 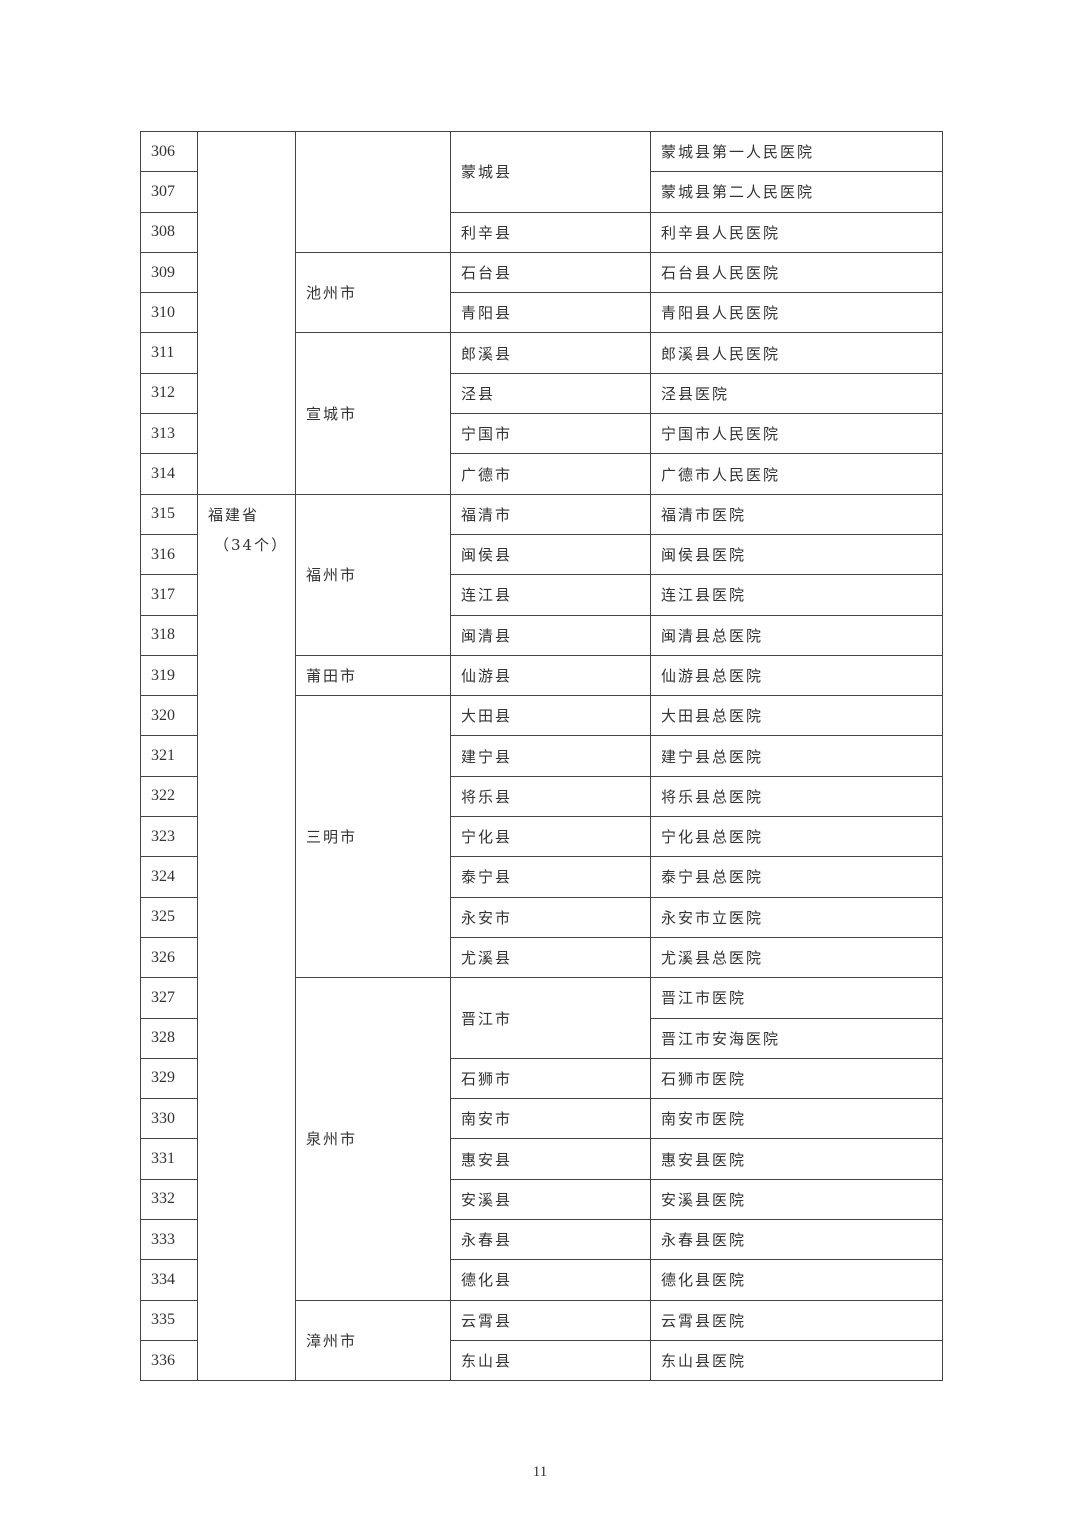 What do you see at coordinates (796, 675) in the screenshot?
I see `hospital-cell: 仙游县总医院` at bounding box center [796, 675].